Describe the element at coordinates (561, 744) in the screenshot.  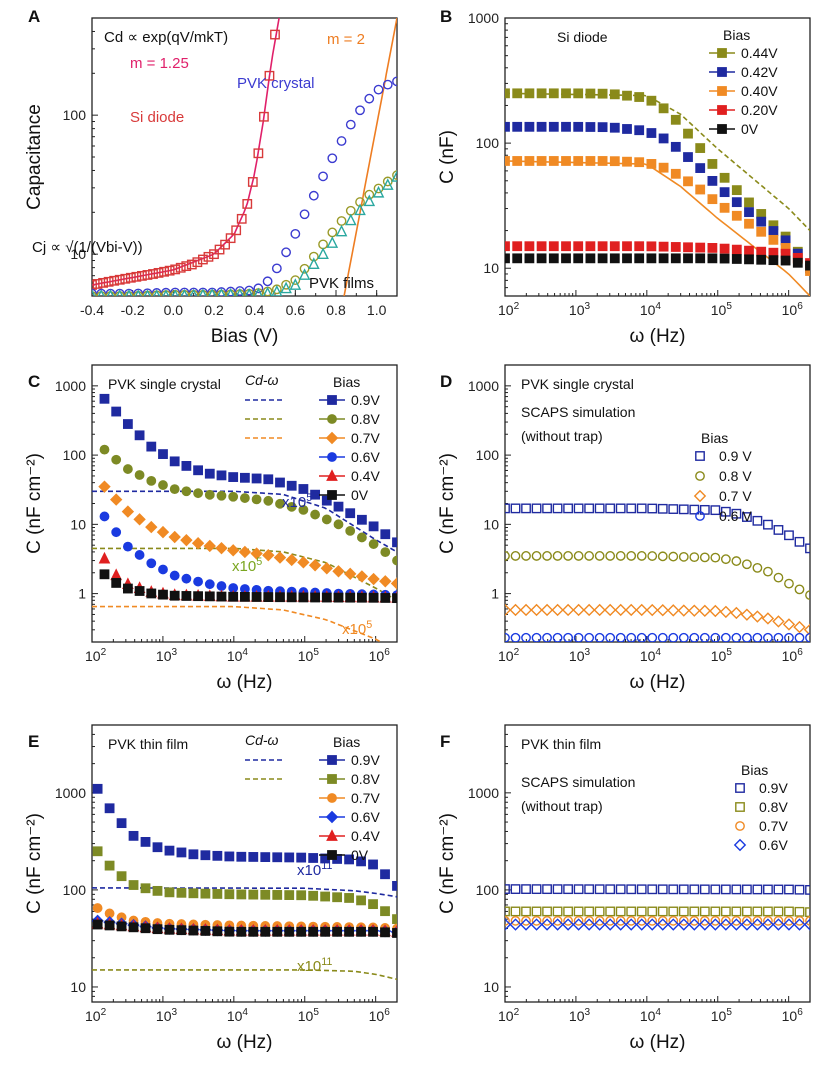
I see `chart-title: PVK thin film` at that location.